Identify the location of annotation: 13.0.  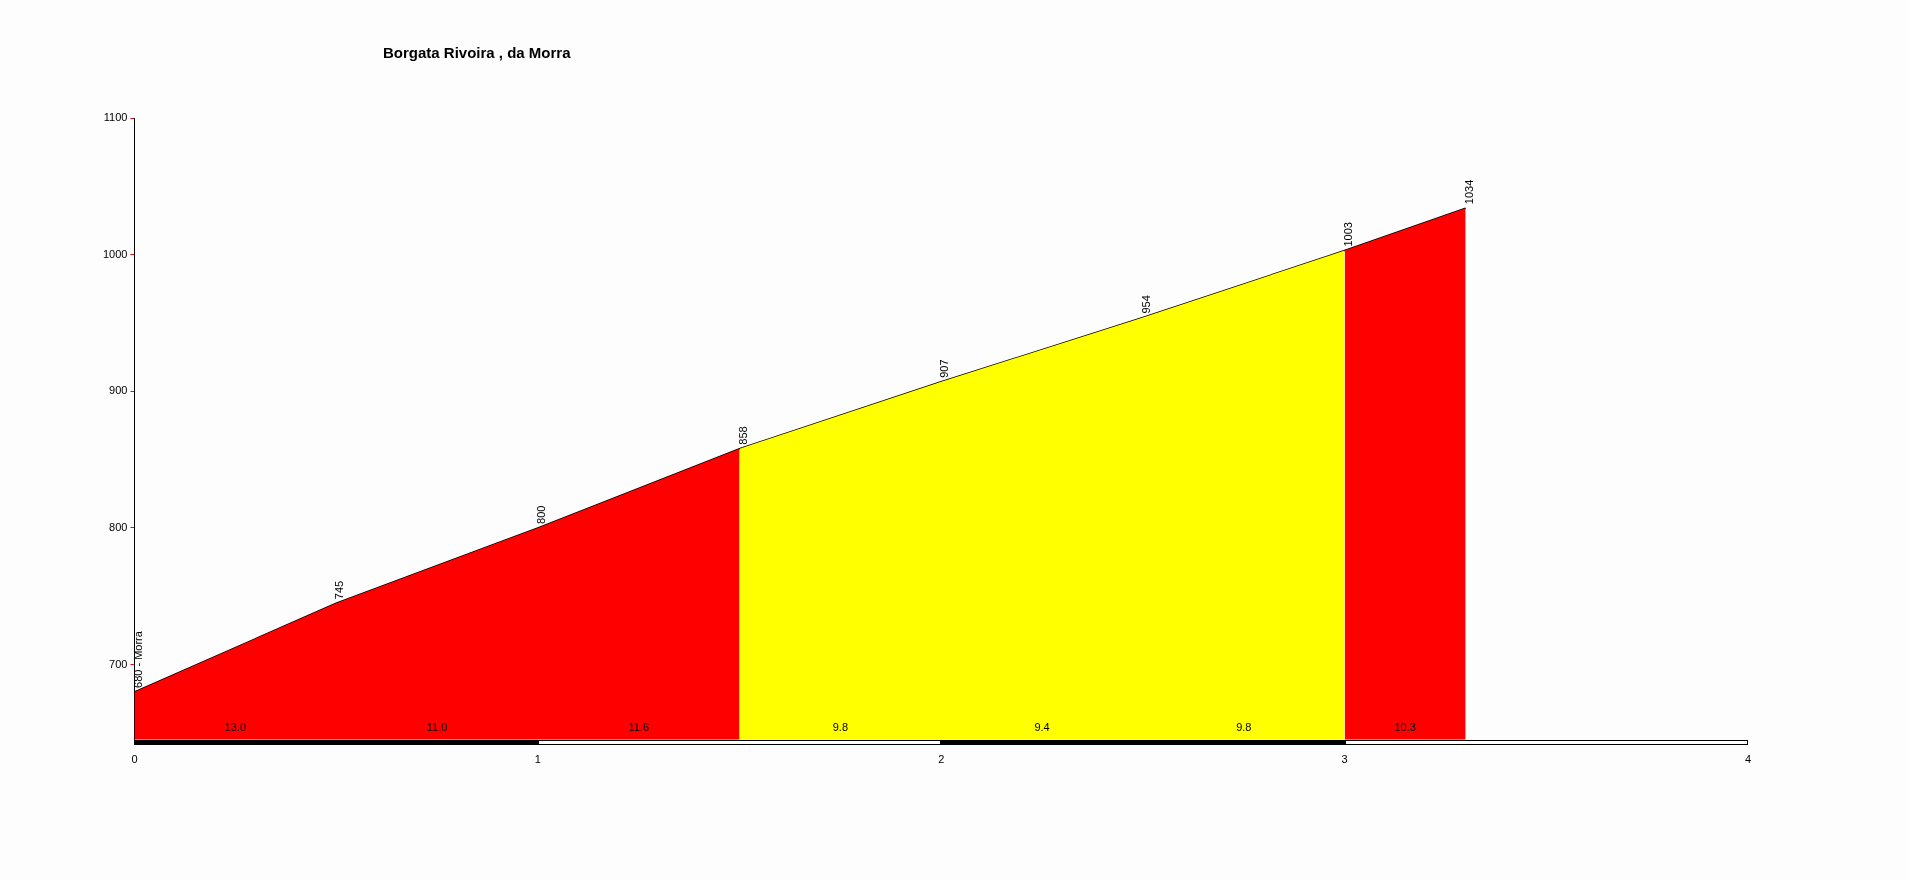
(235, 727).